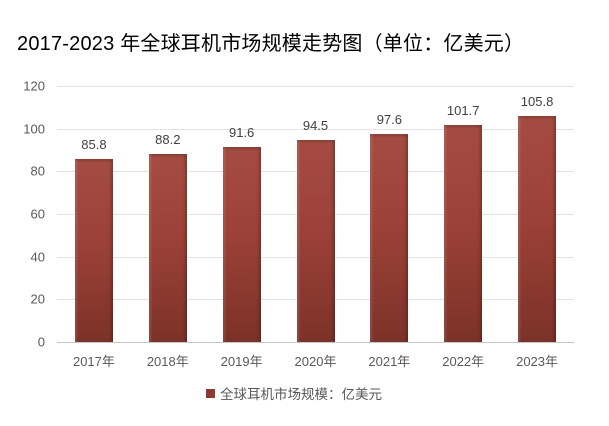  I want to click on y-tick-label-80: 80, so click(37, 171).